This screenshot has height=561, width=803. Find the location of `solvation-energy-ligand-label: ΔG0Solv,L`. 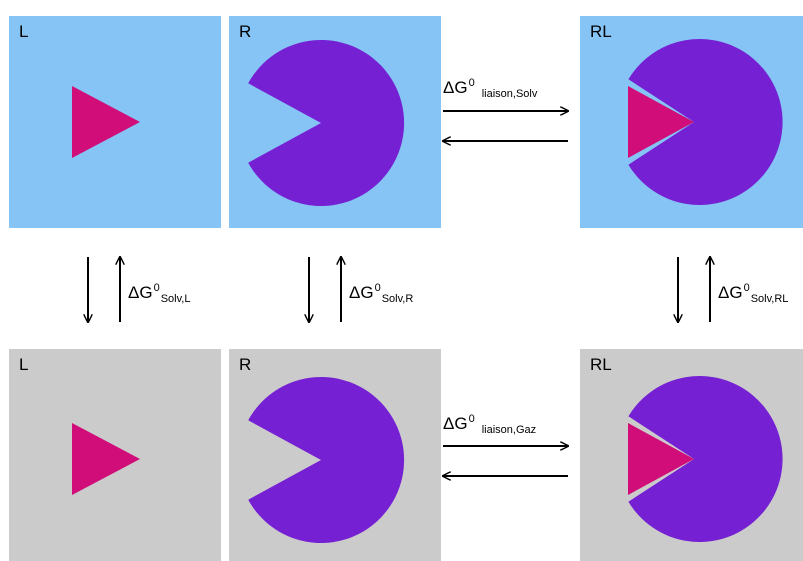

solvation-energy-ligand-label: ΔG0Solv,L is located at coordinates (159, 293).